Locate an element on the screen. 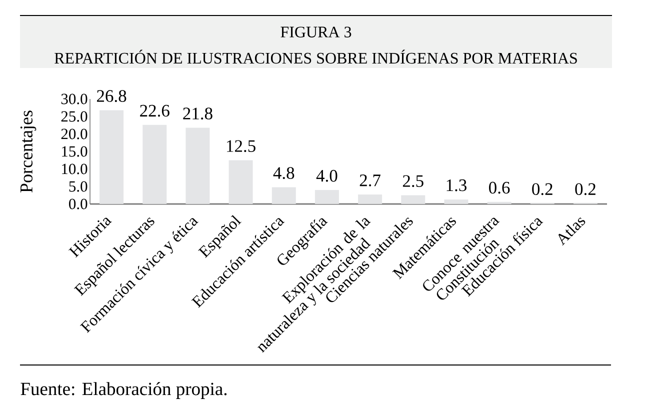 The height and width of the screenshot is (414, 661). data-label: 0.6 is located at coordinates (499, 188).